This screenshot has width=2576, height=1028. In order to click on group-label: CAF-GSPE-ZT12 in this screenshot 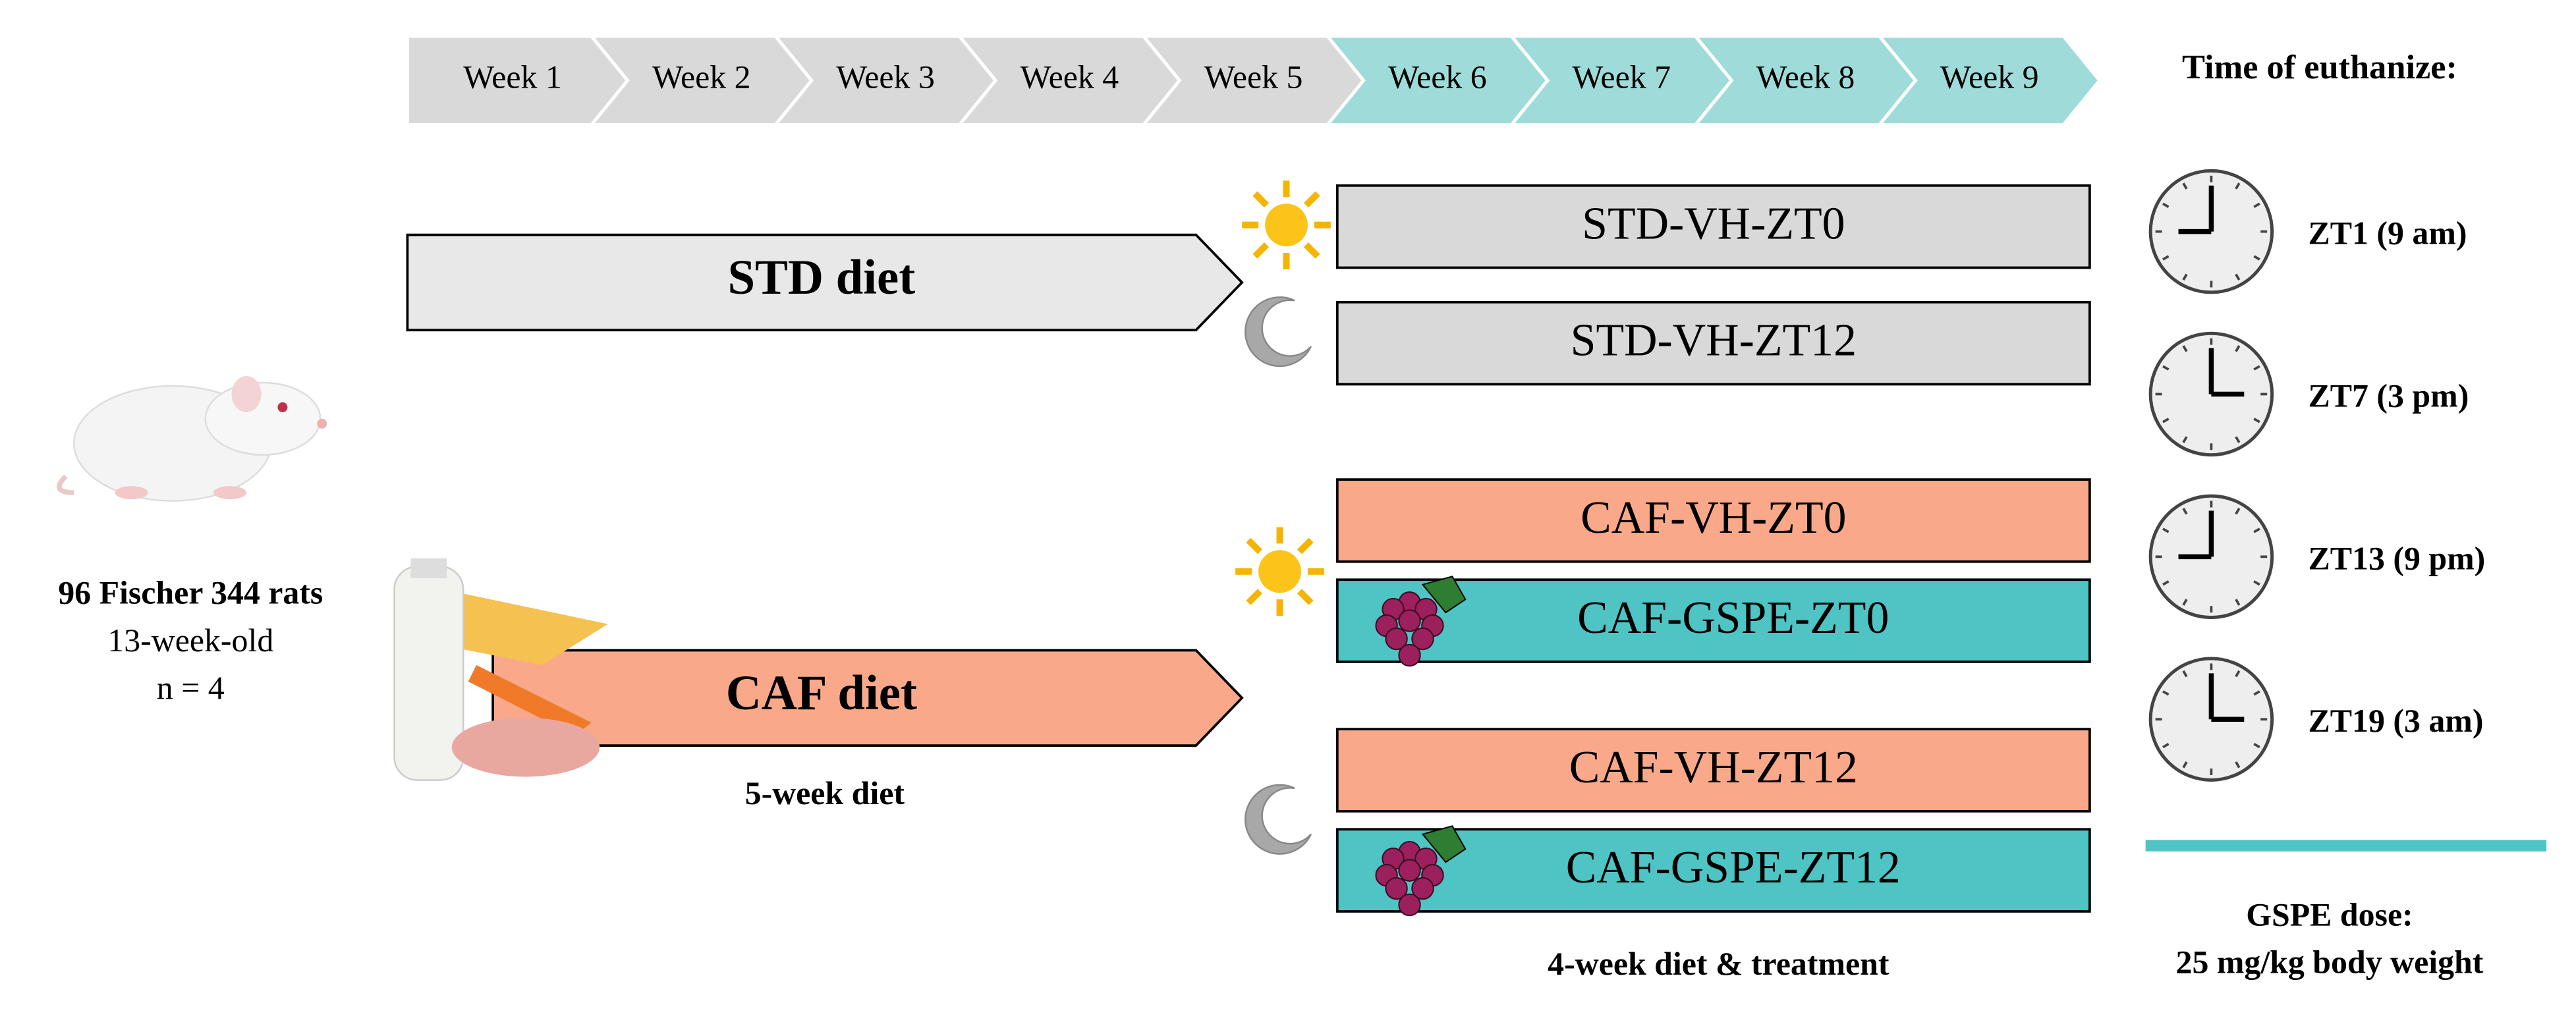, I will do `click(1733, 867)`.